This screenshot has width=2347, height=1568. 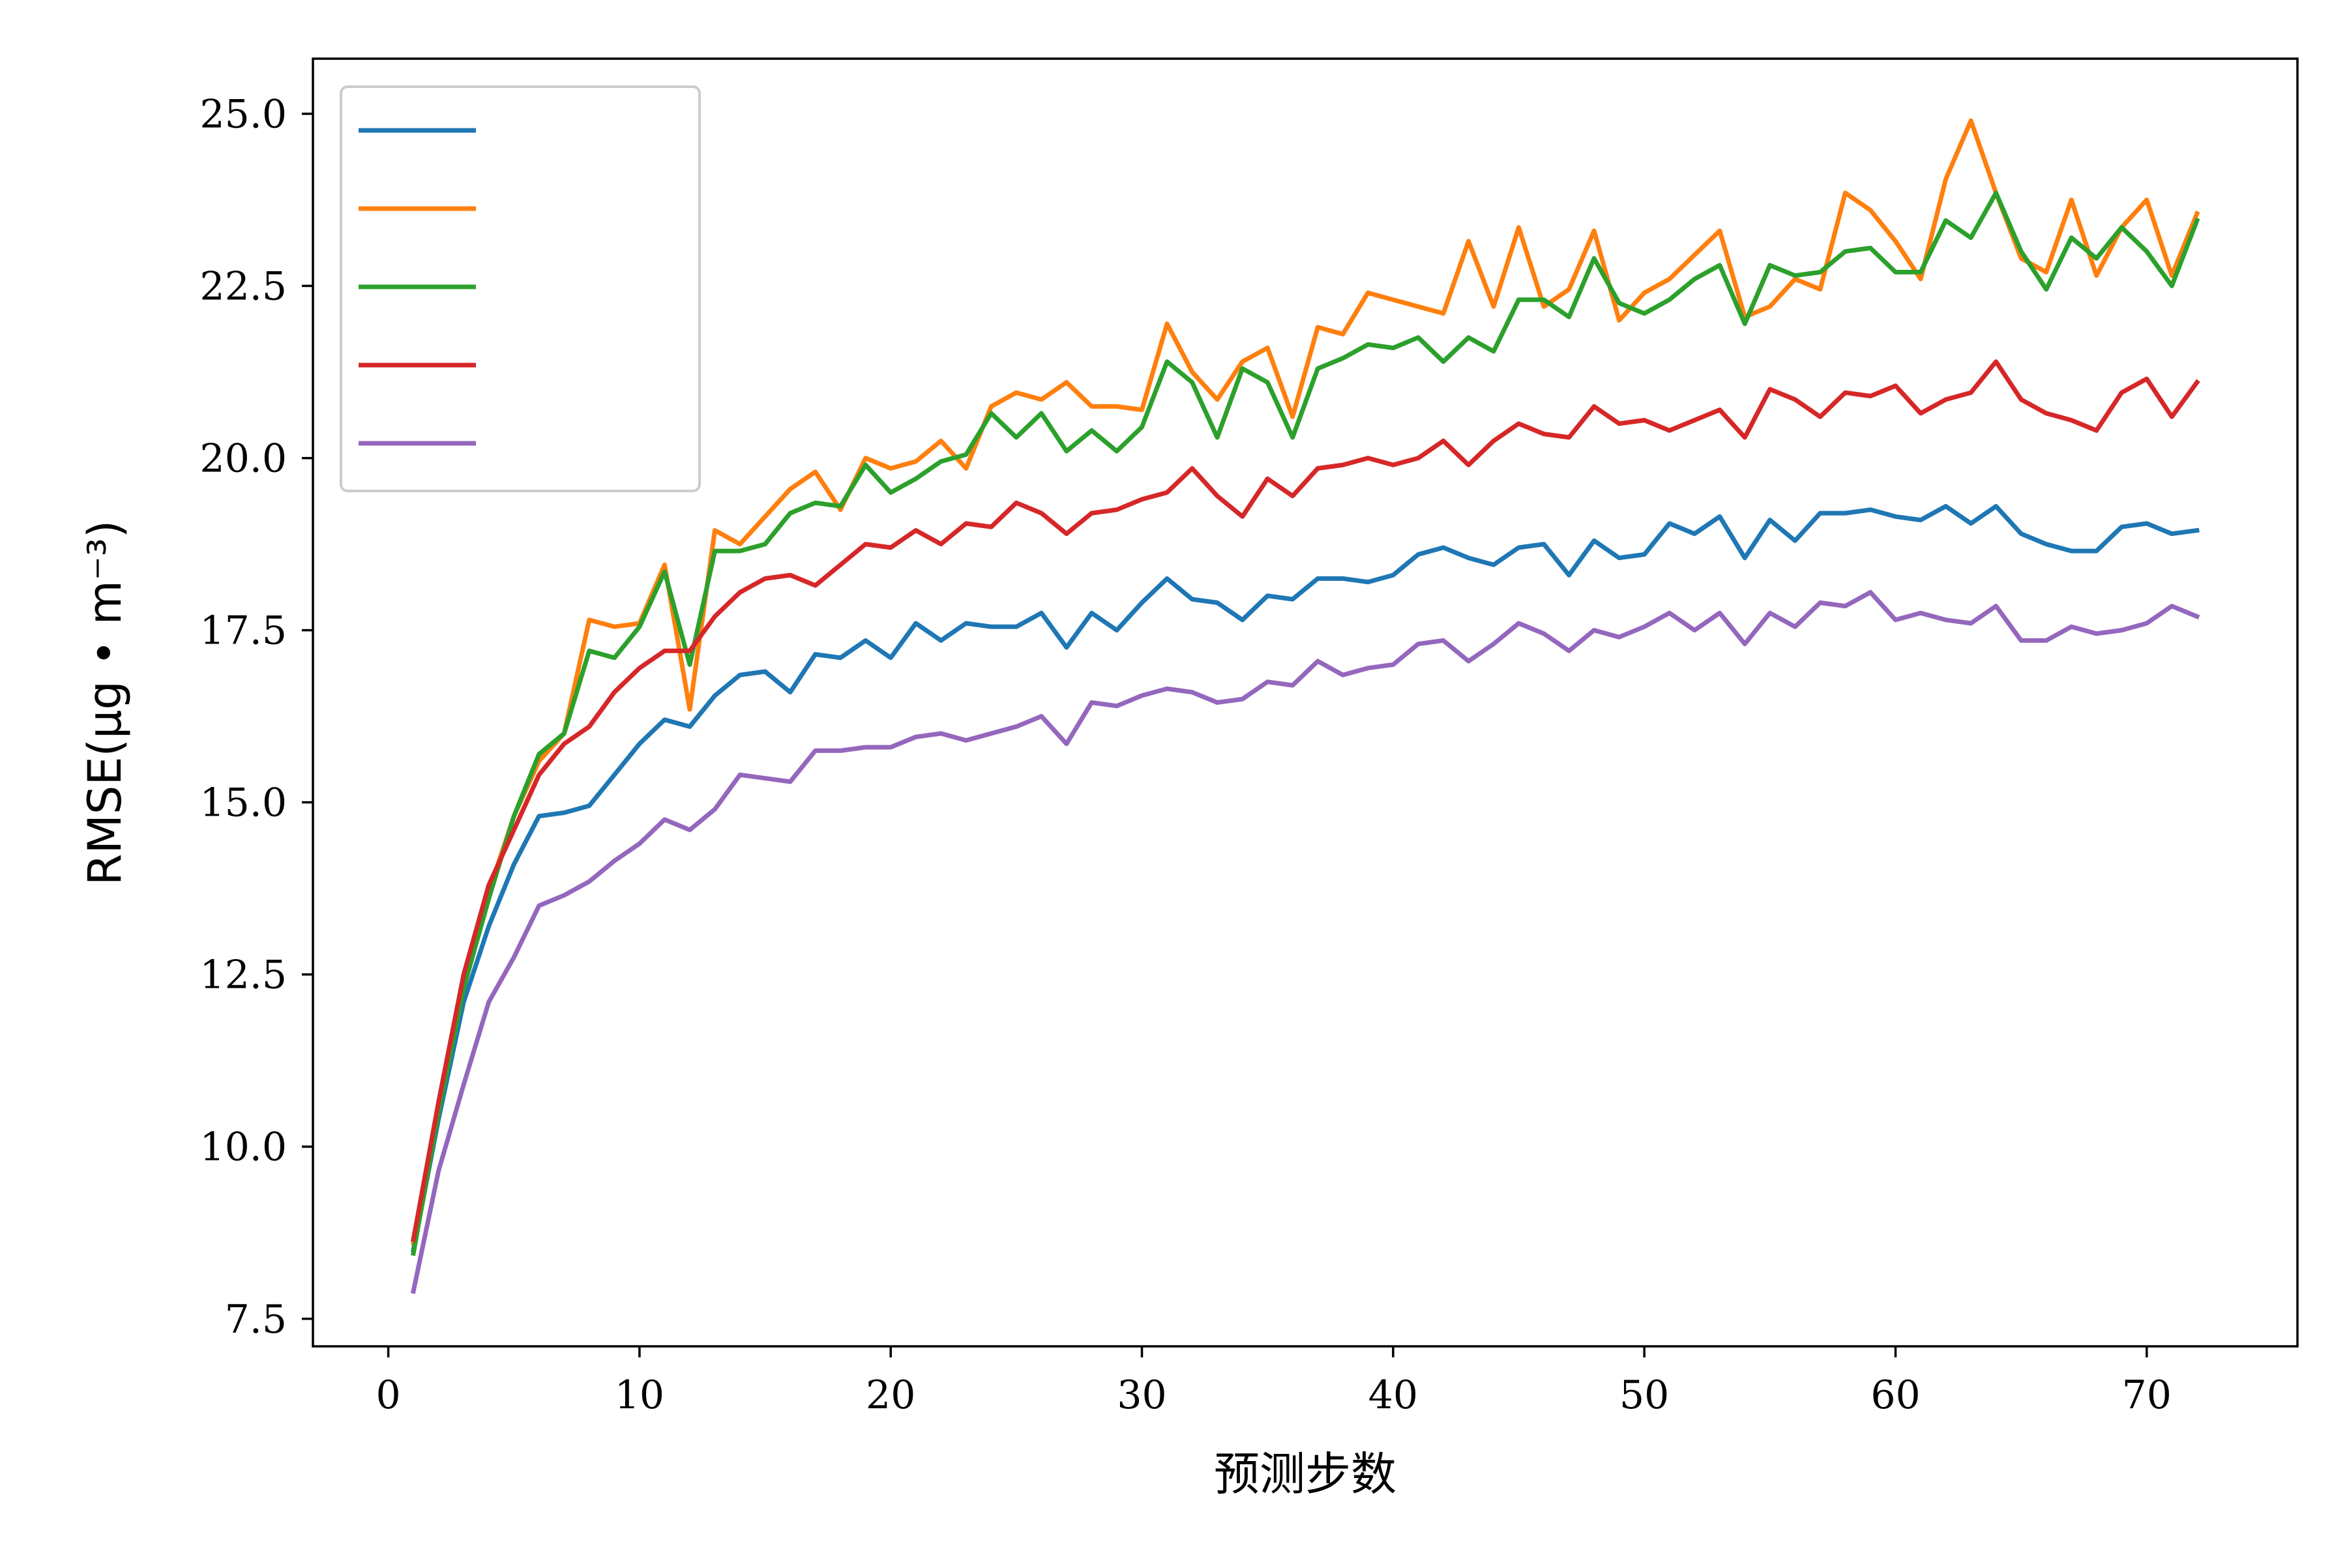 I want to click on y-tick-label-3: 15.0, so click(x=243, y=803).